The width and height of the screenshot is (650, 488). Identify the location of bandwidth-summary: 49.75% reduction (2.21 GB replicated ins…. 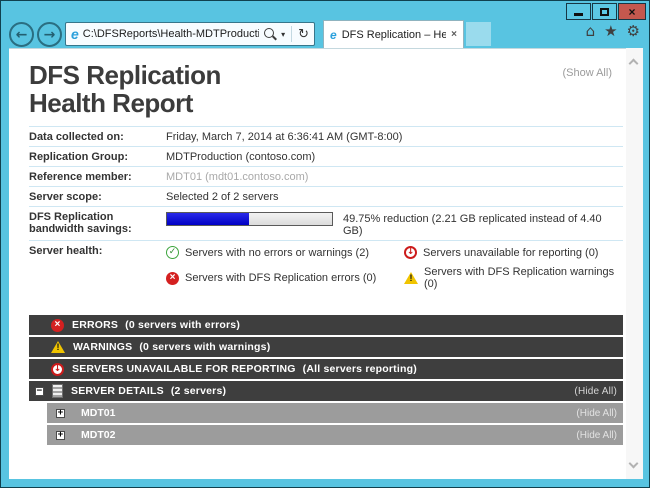
(472, 225).